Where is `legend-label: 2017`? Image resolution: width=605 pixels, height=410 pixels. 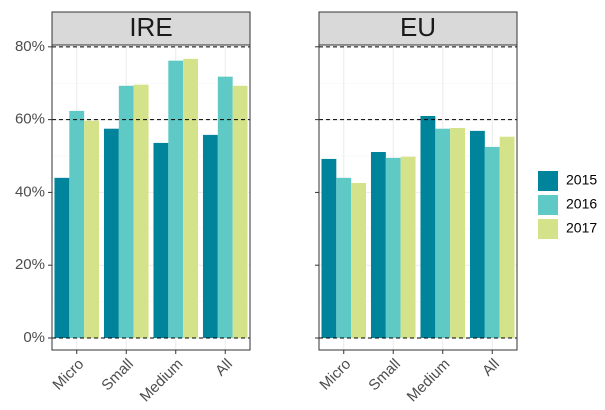 legend-label: 2017 is located at coordinates (581, 228).